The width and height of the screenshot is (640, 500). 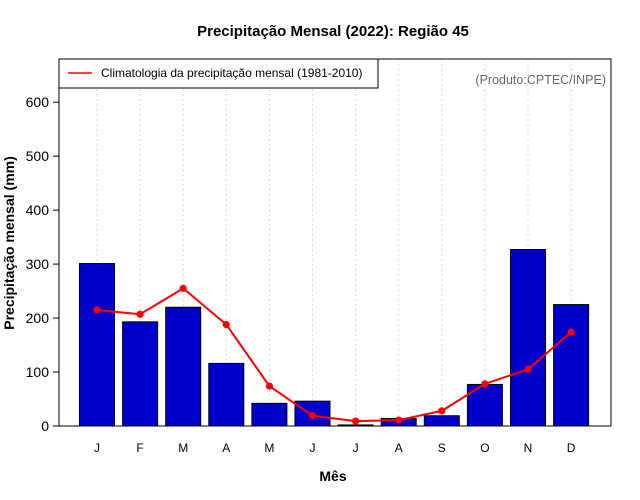 What do you see at coordinates (38, 210) in the screenshot?
I see `y-tick-label: 400` at bounding box center [38, 210].